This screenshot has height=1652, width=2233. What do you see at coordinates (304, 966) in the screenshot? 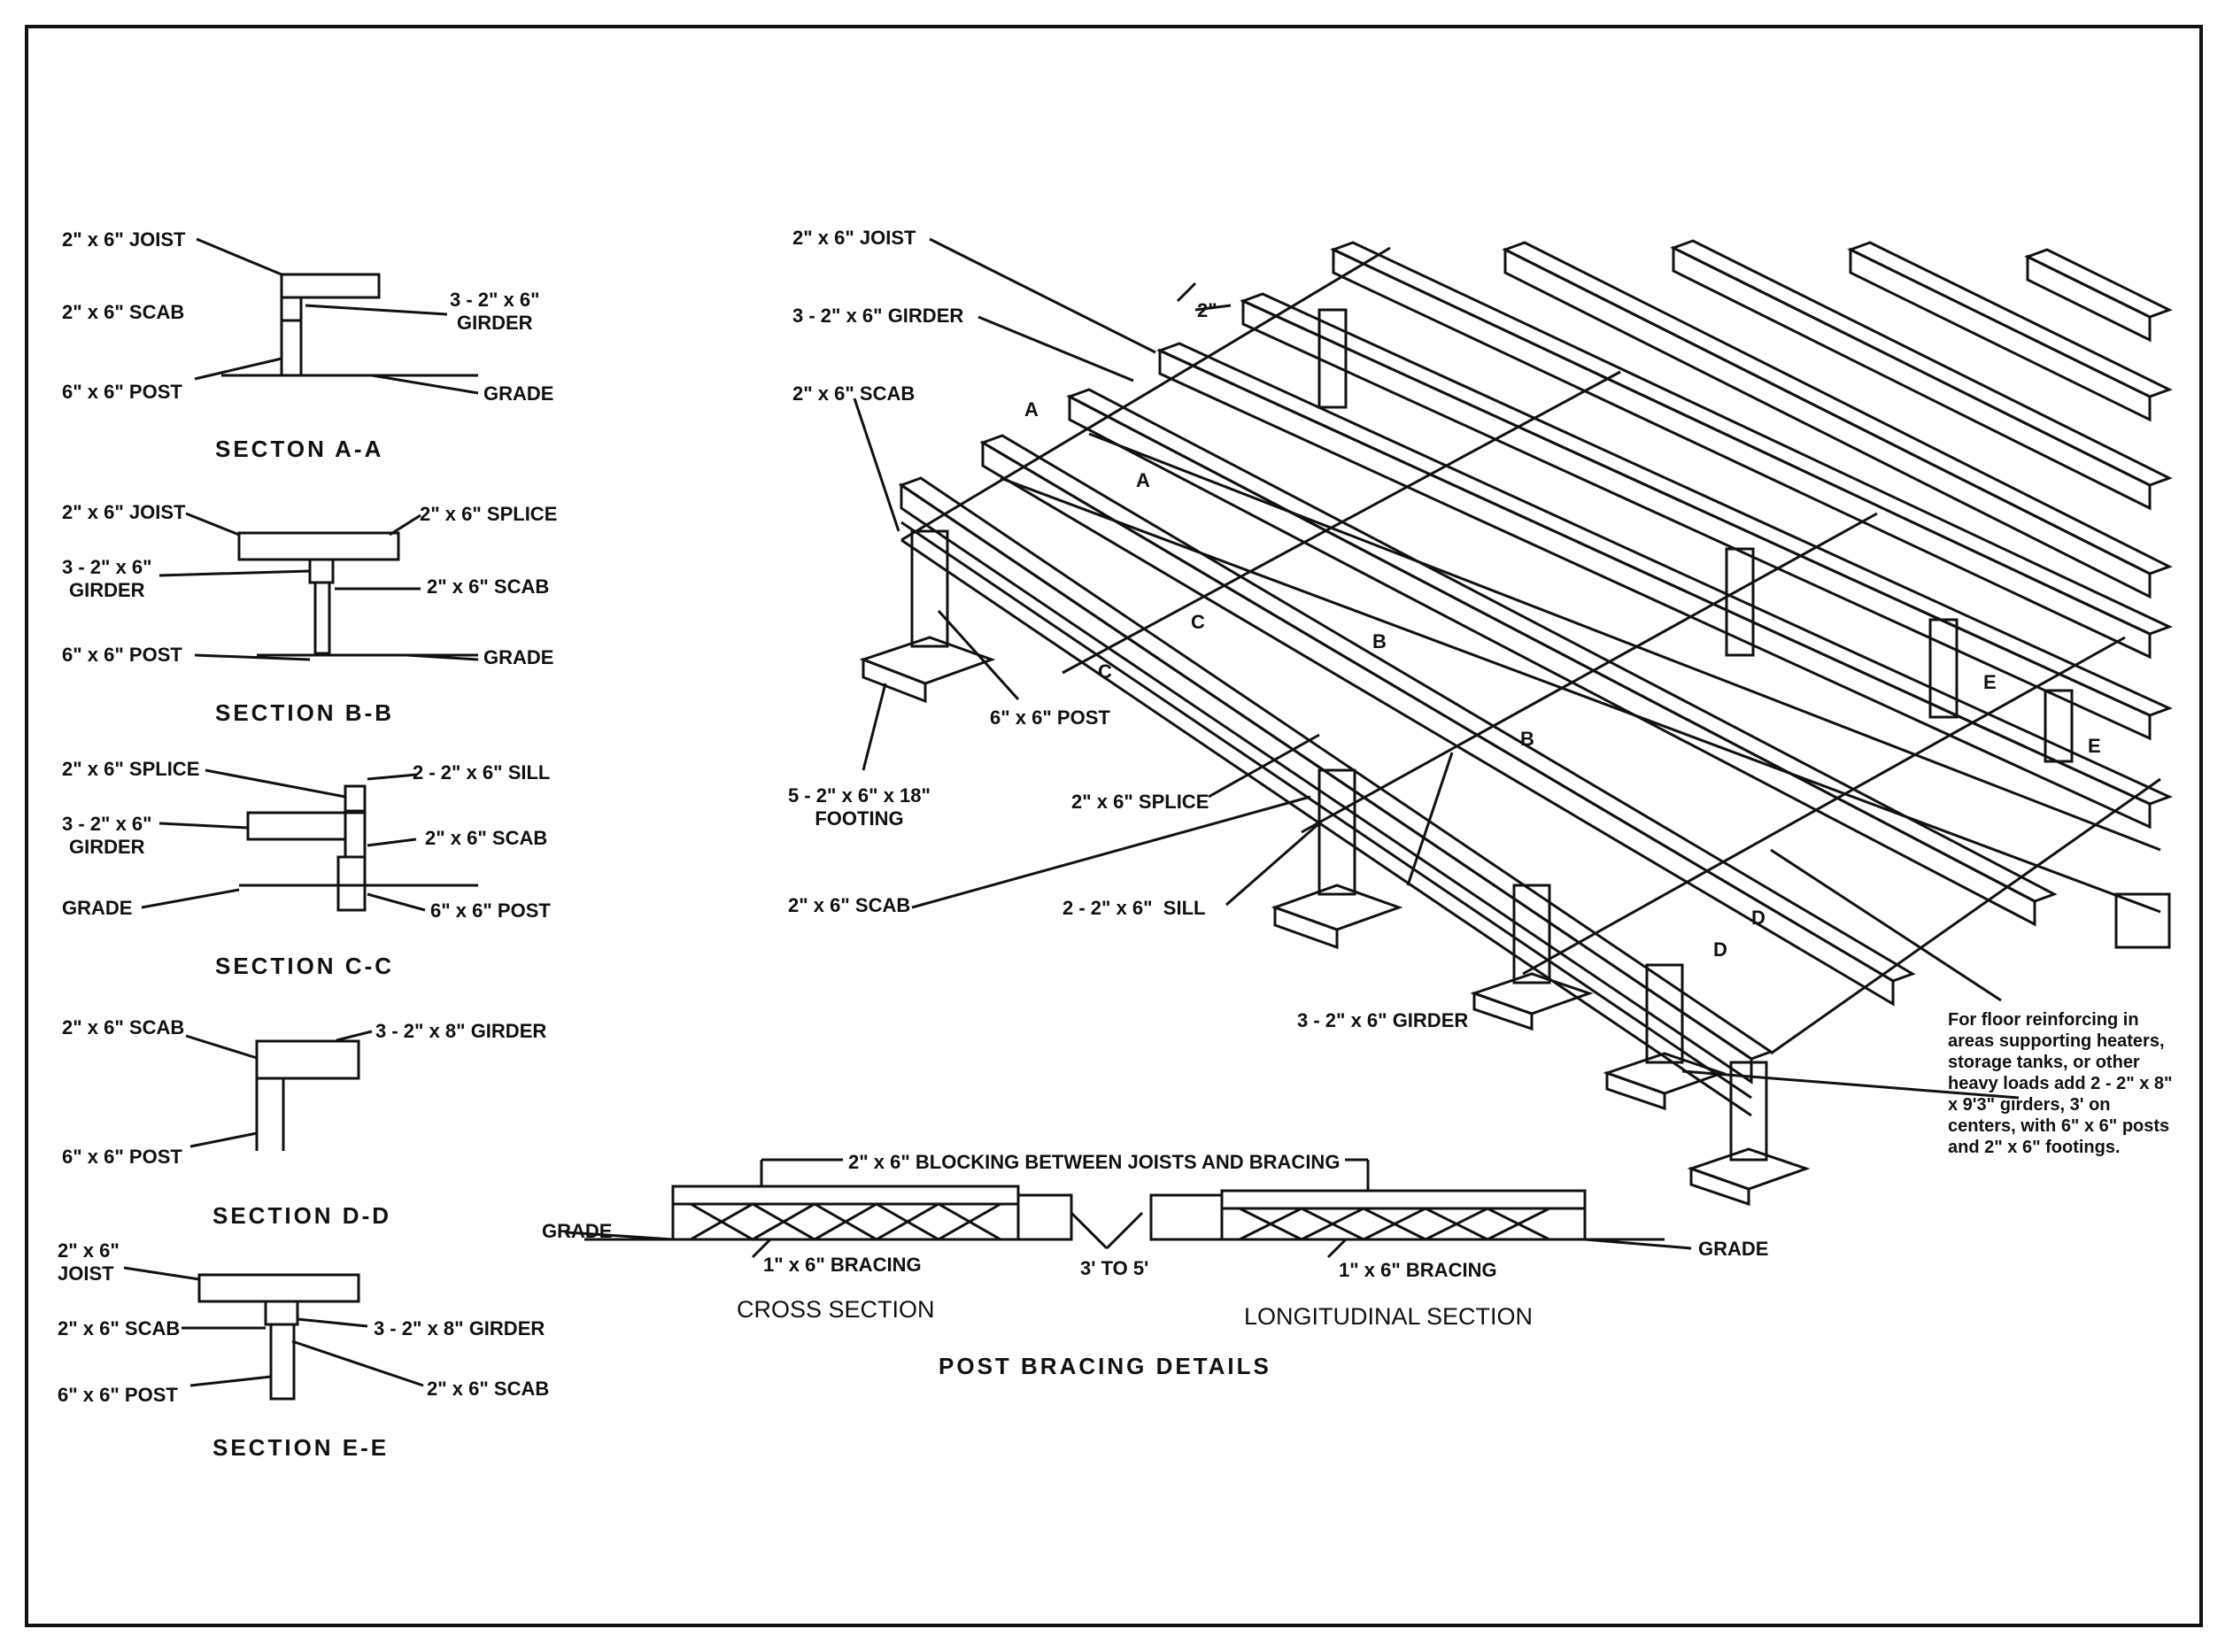
I see `section-c-title: SECTION C-C` at bounding box center [304, 966].